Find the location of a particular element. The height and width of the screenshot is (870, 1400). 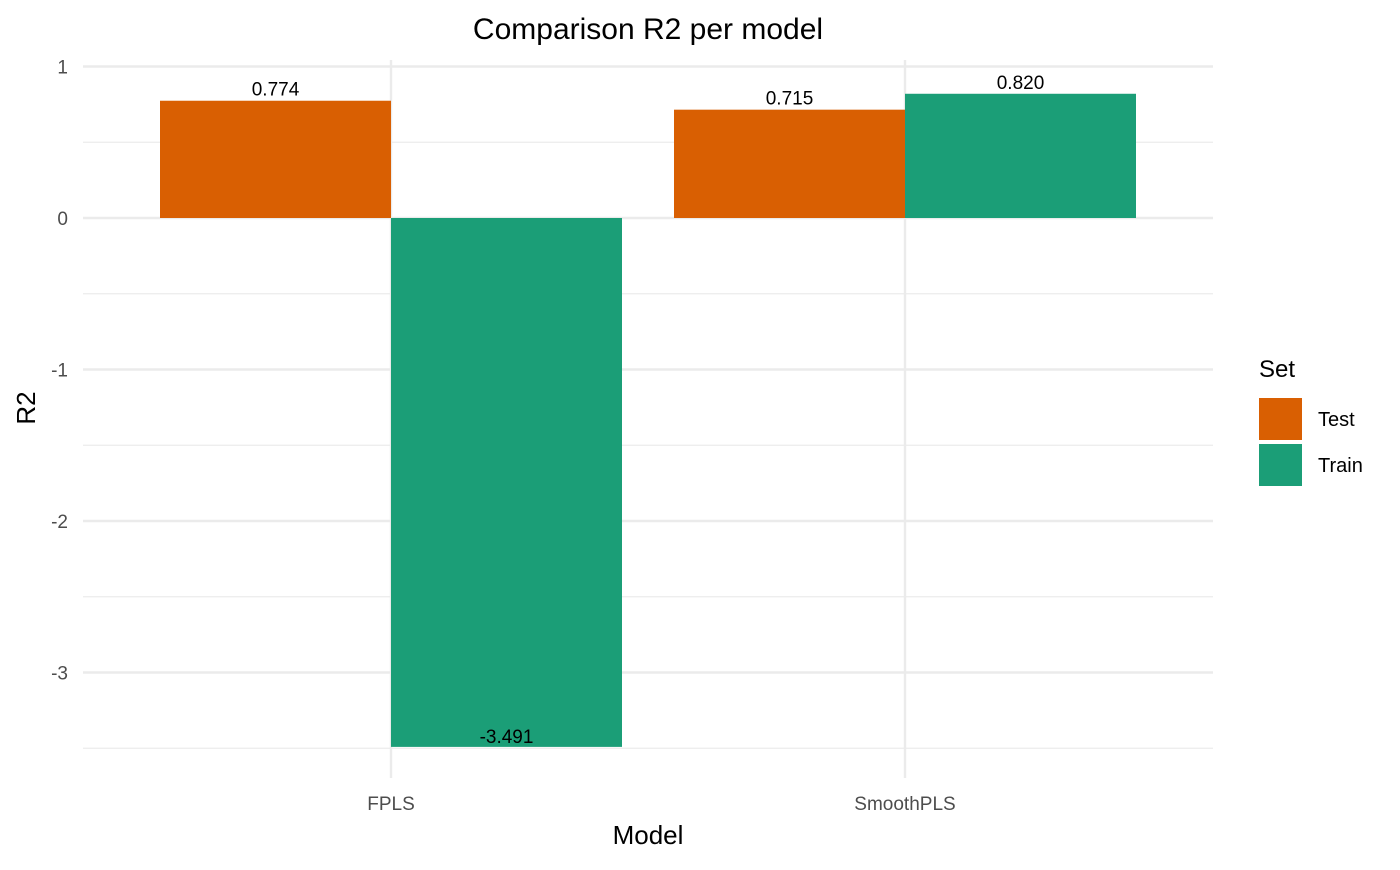

x-axis-title: Model is located at coordinates (648, 835).